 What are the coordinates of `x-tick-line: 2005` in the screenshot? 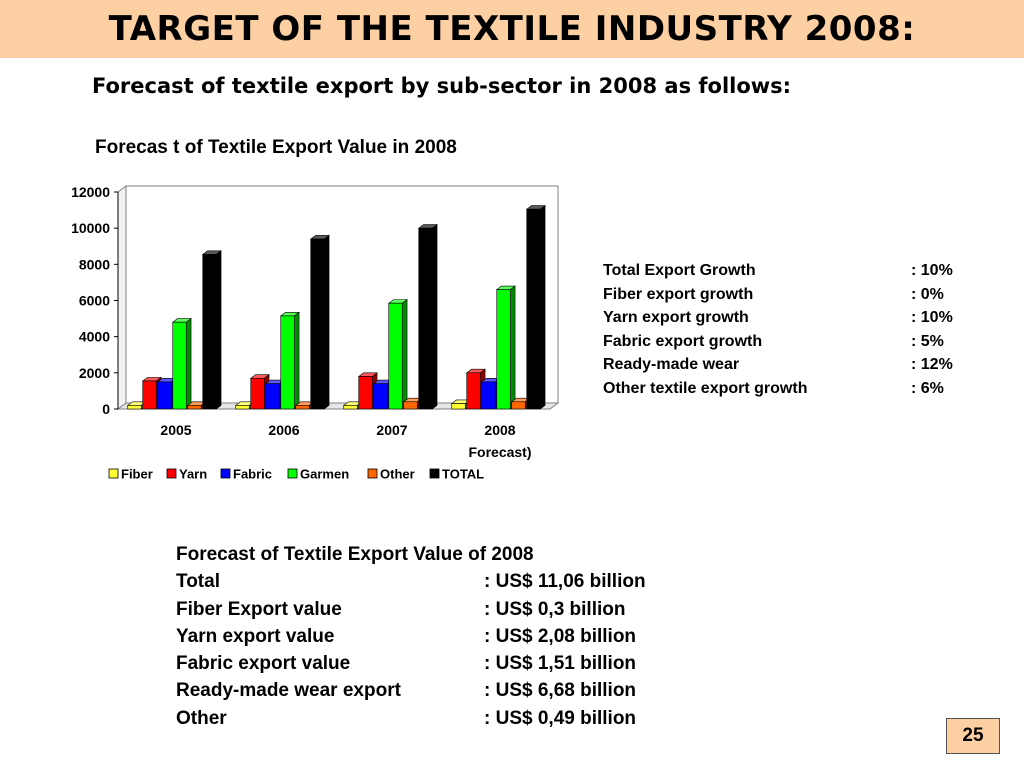 It's located at (175, 430).